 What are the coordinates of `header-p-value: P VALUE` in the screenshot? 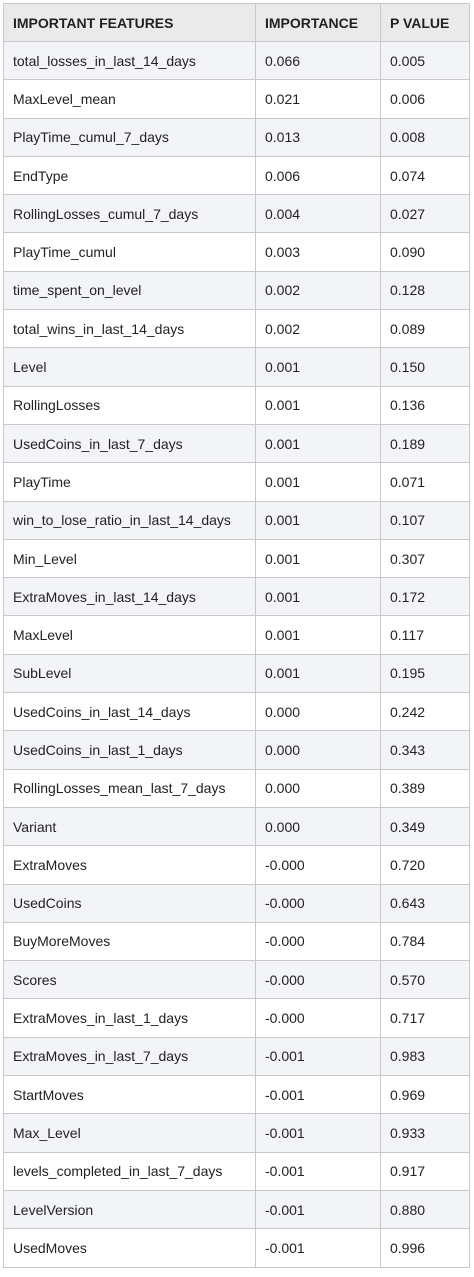 It's located at (425, 22).